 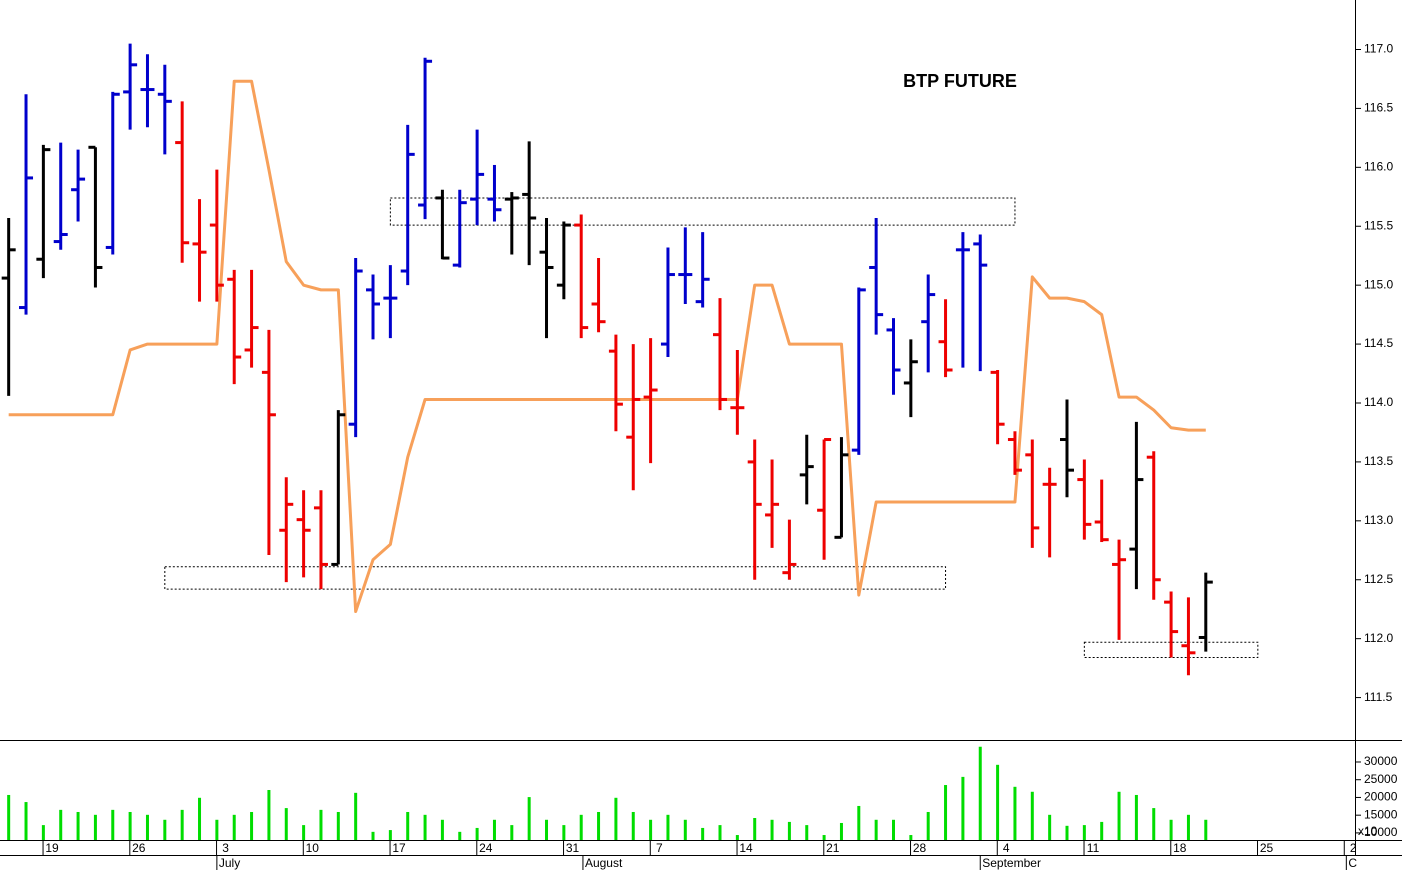 What do you see at coordinates (1352, 863) in the screenshot?
I see `month-label: C` at bounding box center [1352, 863].